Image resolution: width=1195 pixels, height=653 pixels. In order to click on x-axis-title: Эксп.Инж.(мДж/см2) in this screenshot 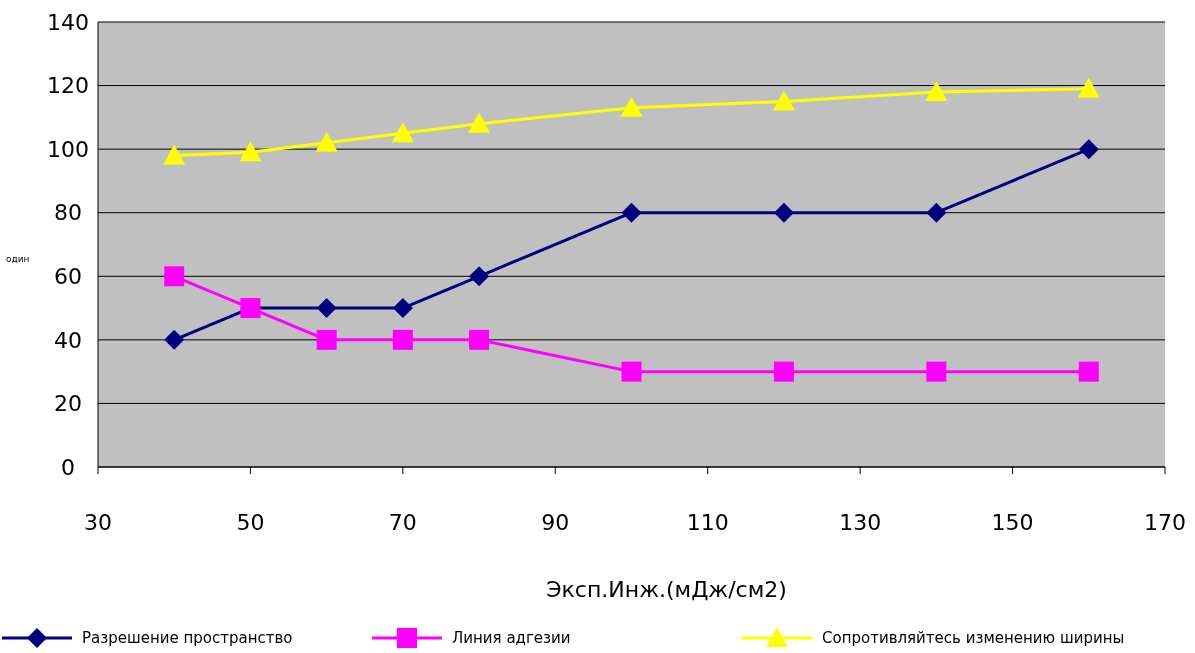, I will do `click(666, 589)`.